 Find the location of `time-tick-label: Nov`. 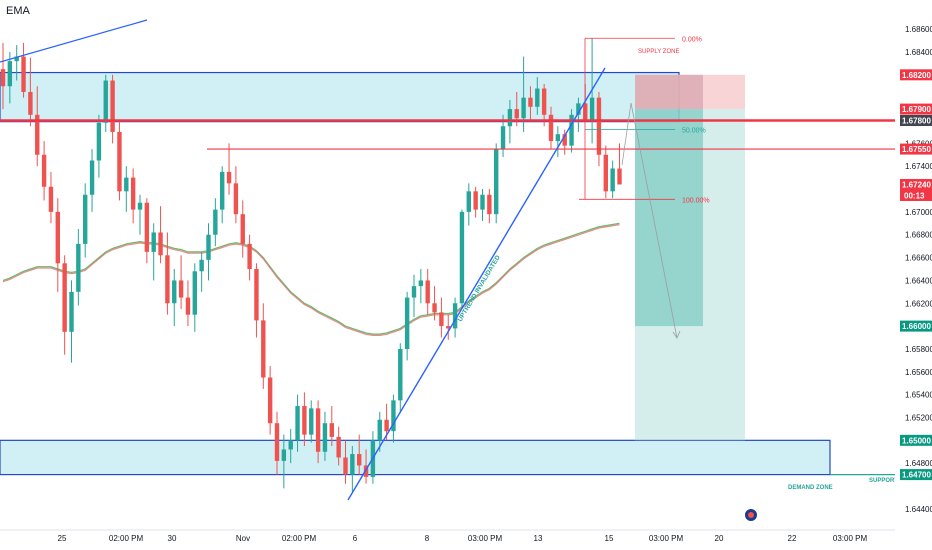

time-tick-label: Nov is located at coordinates (243, 538).